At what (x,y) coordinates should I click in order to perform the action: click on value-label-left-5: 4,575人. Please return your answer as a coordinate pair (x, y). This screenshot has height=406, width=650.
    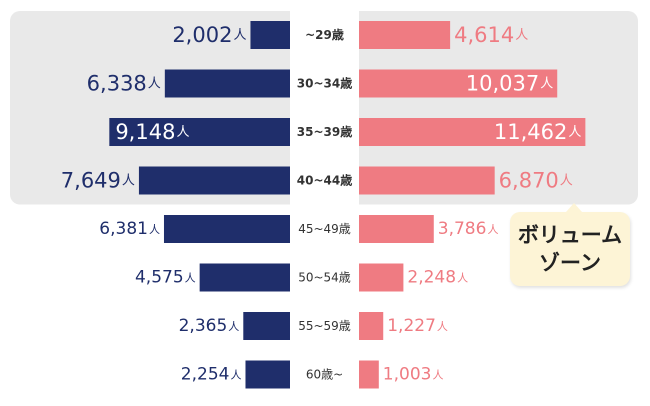
    Looking at the image, I should click on (165, 278).